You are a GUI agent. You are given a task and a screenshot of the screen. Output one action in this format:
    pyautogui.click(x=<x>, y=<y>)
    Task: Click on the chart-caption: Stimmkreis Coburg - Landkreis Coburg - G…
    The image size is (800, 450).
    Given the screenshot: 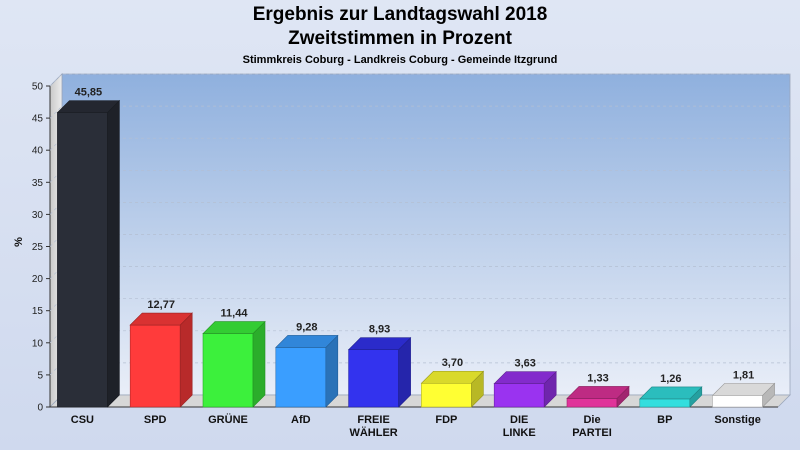 What is the action you would take?
    pyautogui.click(x=400, y=60)
    